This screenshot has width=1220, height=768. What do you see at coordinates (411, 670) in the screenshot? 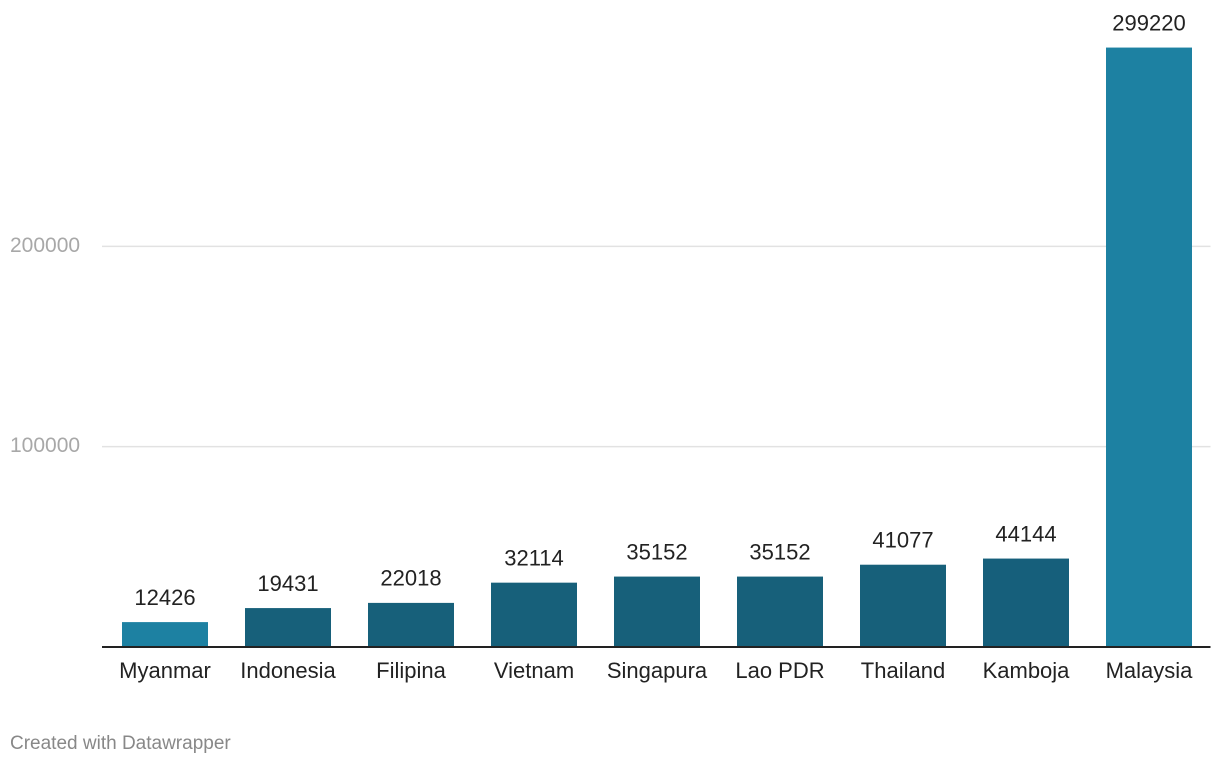
I see `x-tick-label: Filipina` at bounding box center [411, 670].